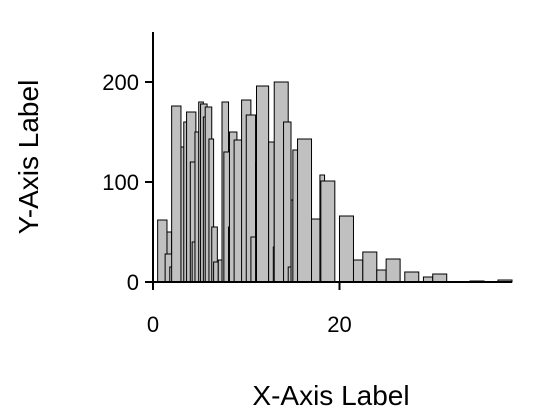 This screenshot has width=542, height=420. I want to click on y-axis-label: Y-Axis Label, so click(28, 157).